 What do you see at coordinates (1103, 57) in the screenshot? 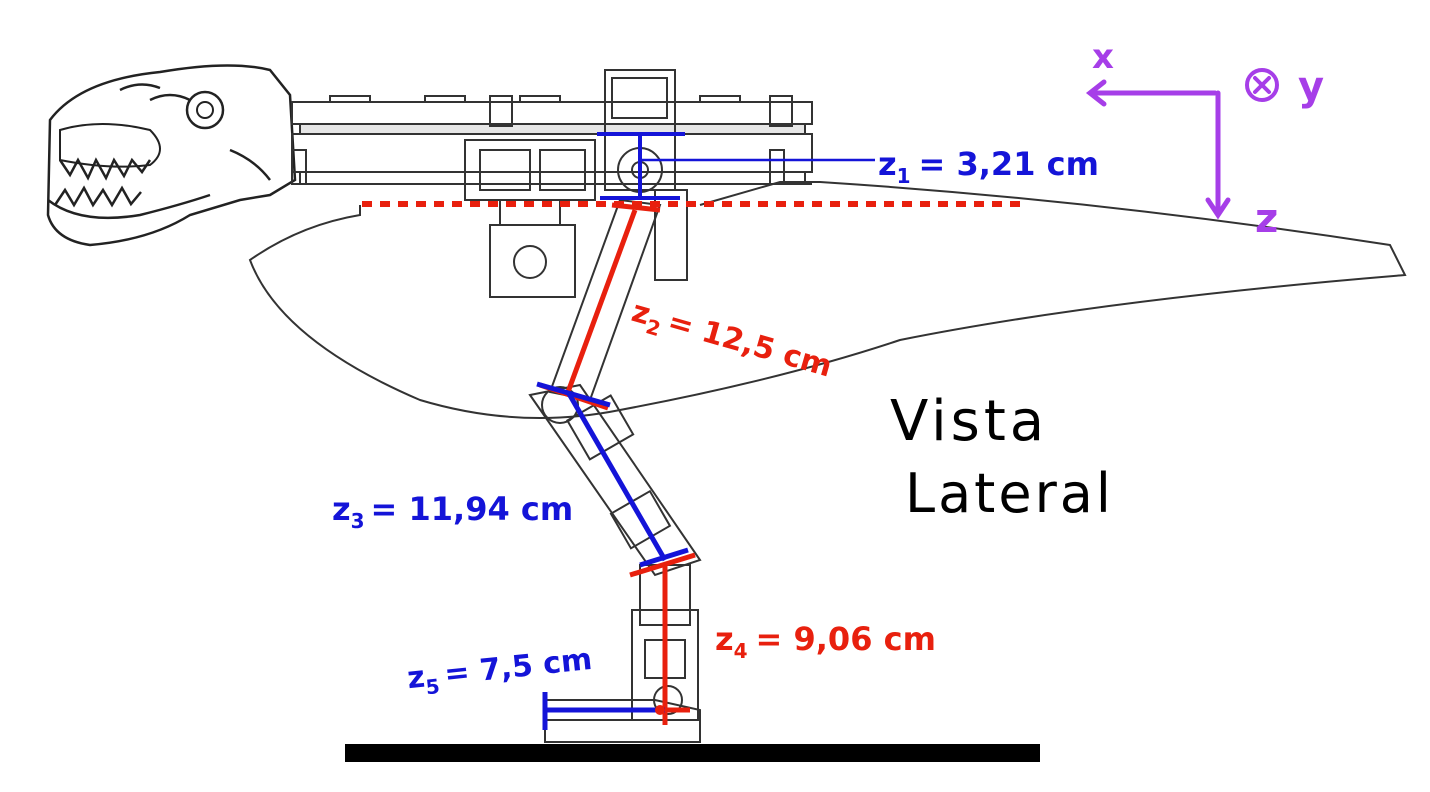
I see `x-axis-label: x` at bounding box center [1103, 57].